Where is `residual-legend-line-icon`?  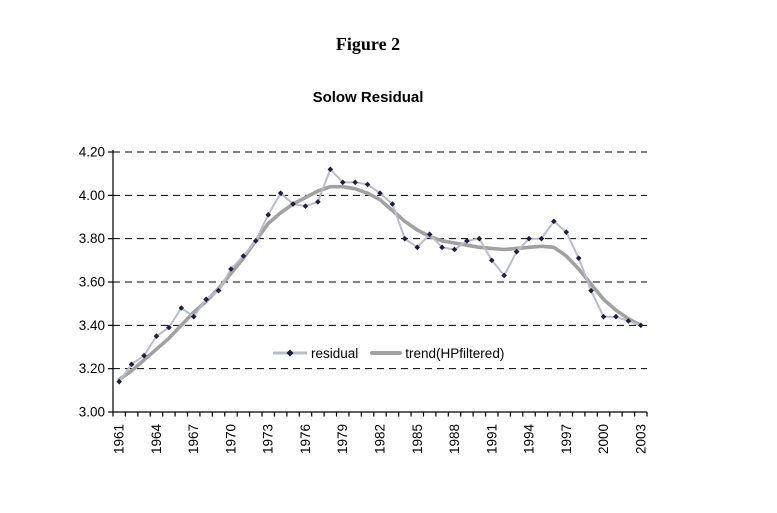 residual-legend-line-icon is located at coordinates (290, 353).